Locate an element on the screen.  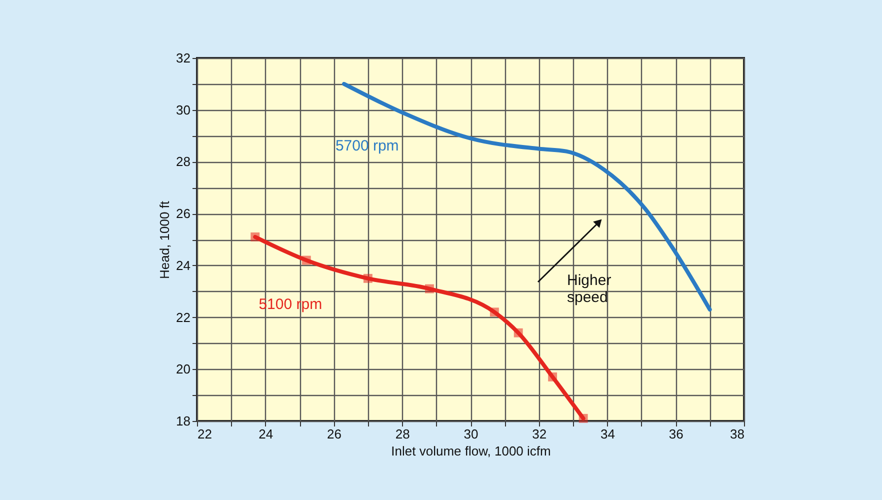
x-tick-label: 26 is located at coordinates (334, 434).